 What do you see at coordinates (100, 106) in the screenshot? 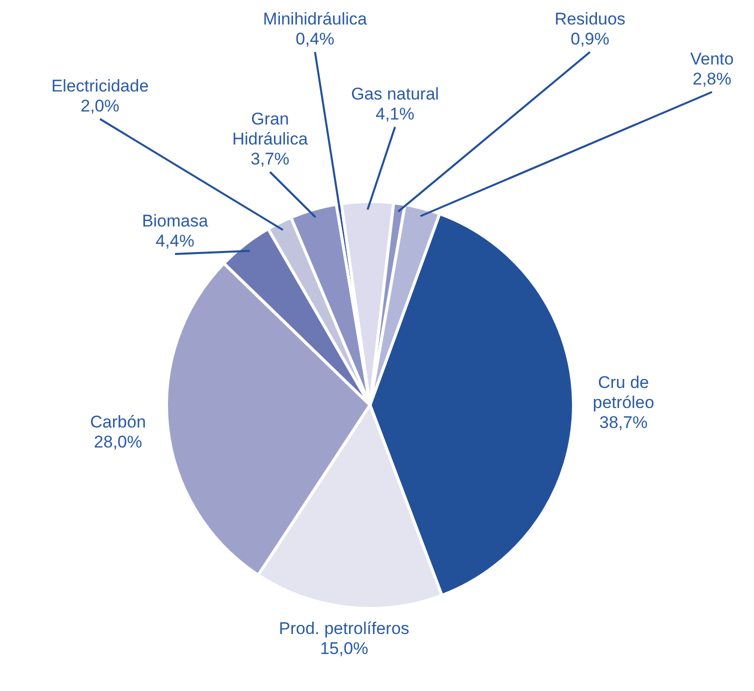
I see `data-label: 2,0%` at bounding box center [100, 106].